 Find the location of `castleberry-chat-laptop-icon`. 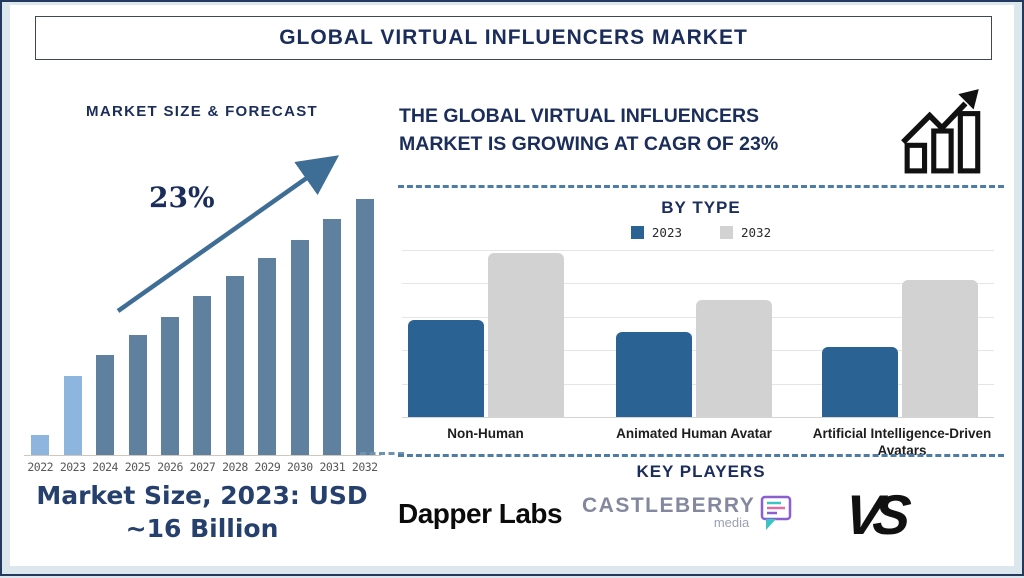

castleberry-chat-laptop-icon is located at coordinates (776, 512).